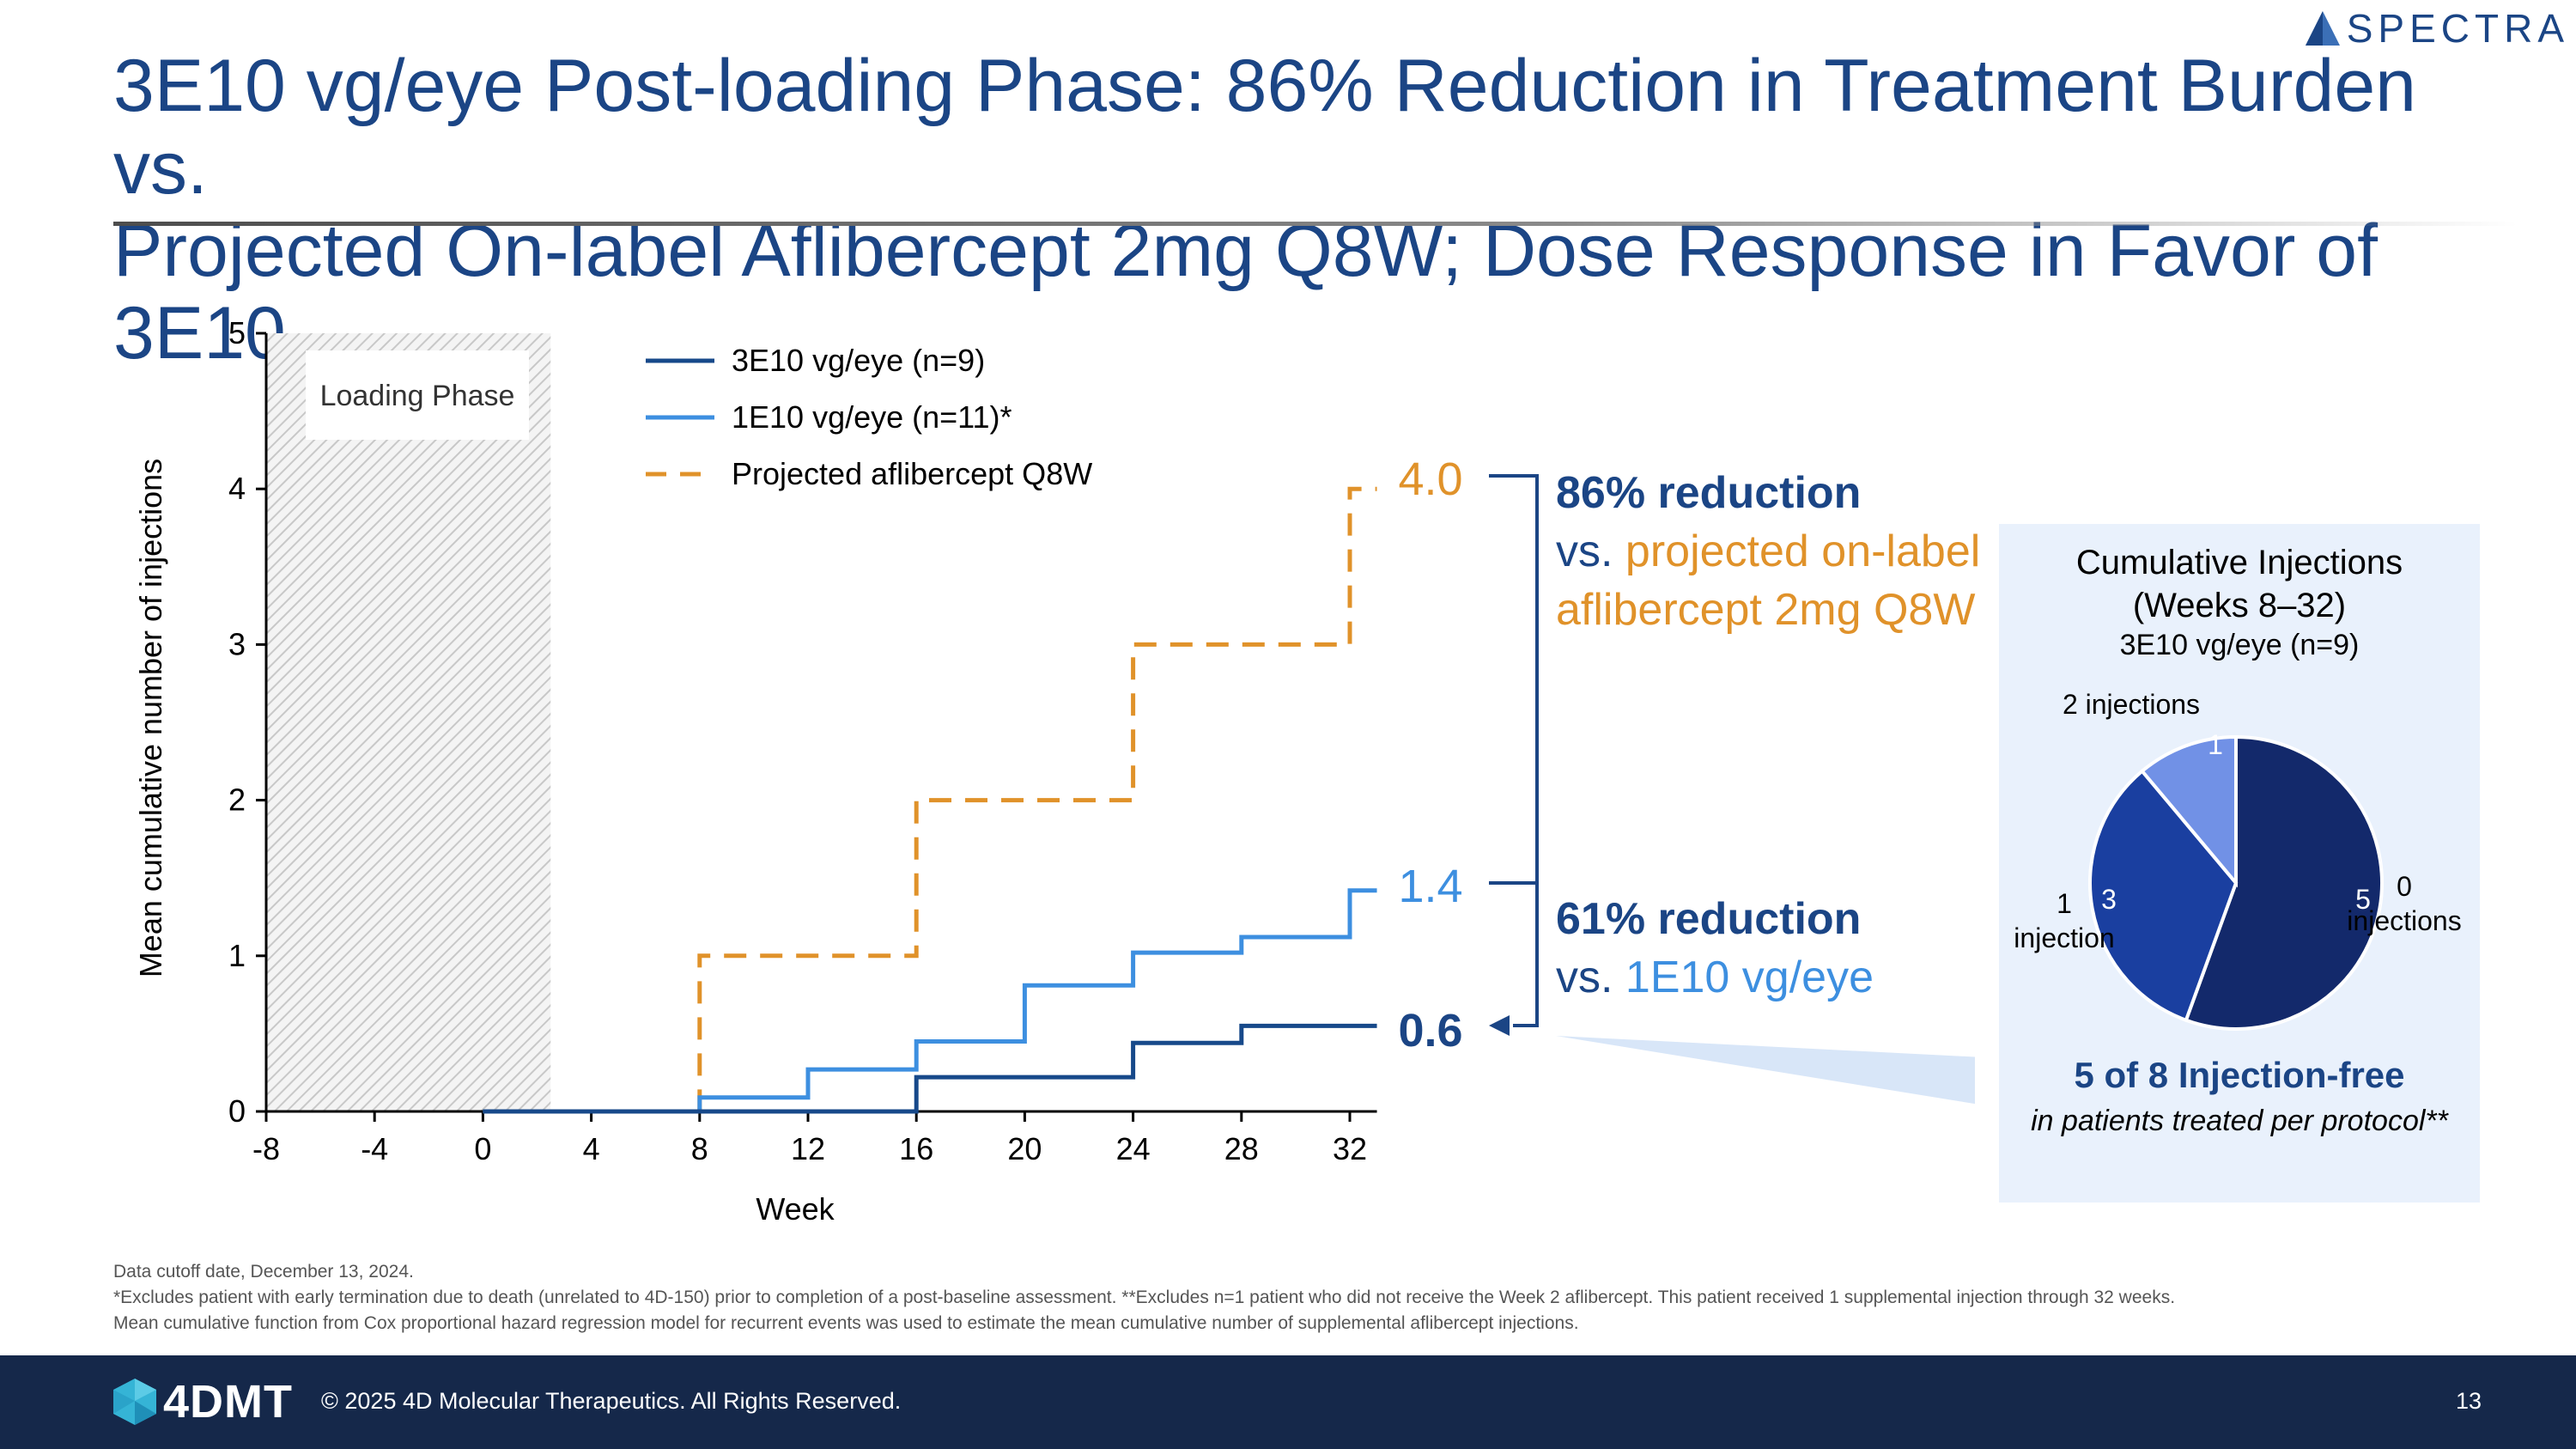 Image resolution: width=2576 pixels, height=1449 pixels. I want to click on y-tick-label: 5, so click(237, 332).